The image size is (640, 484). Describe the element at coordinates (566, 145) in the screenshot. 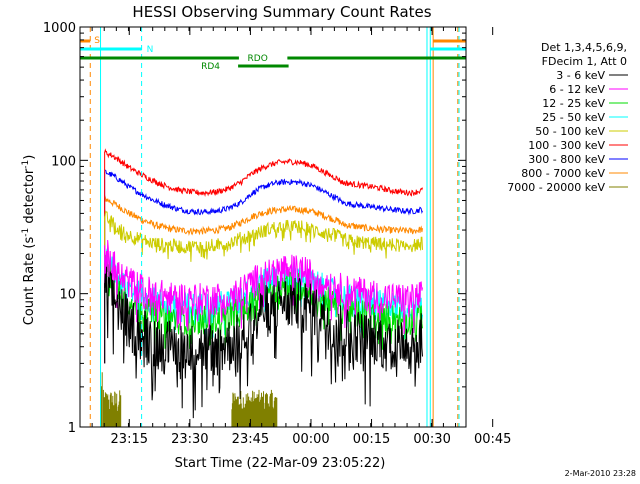

I see `legend-entry-label: 100 - 300 keV` at that location.